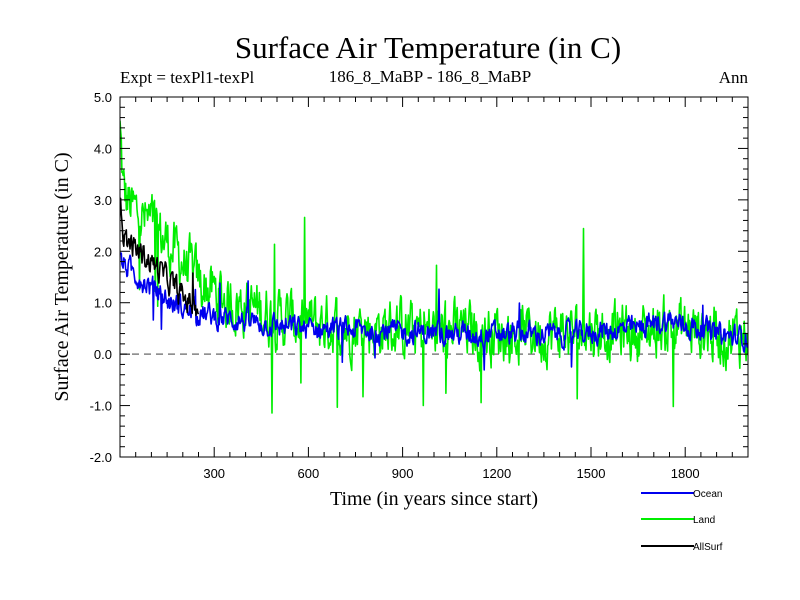 This screenshot has height=600, width=800. I want to click on season-label: Ann, so click(734, 77).